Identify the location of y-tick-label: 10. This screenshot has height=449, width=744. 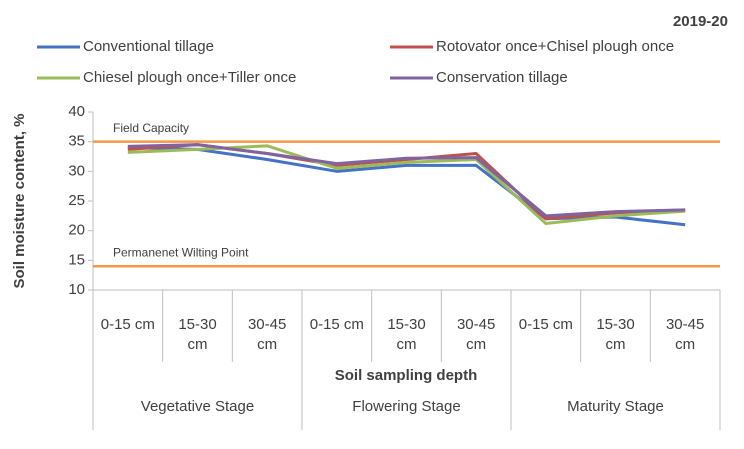
(76, 289).